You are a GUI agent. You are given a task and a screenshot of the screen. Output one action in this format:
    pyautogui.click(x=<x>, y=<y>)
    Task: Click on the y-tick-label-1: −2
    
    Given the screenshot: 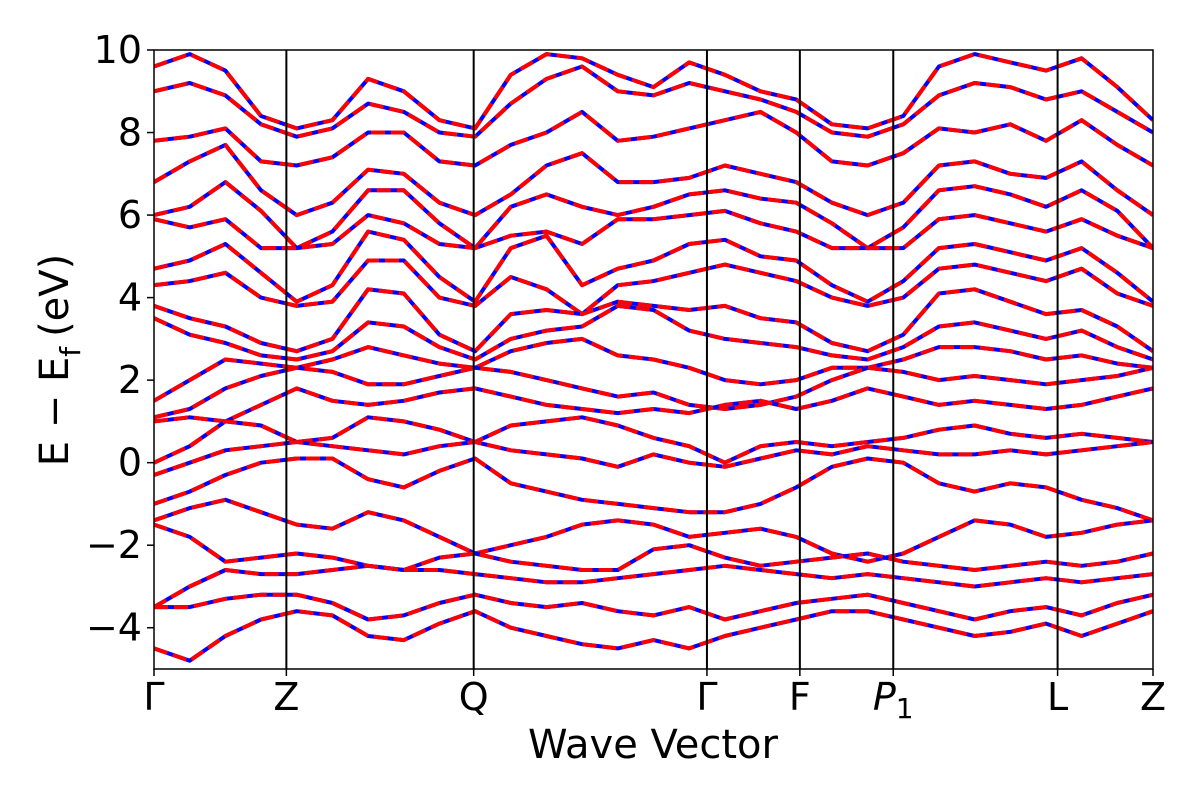 What is the action you would take?
    pyautogui.click(x=114, y=545)
    